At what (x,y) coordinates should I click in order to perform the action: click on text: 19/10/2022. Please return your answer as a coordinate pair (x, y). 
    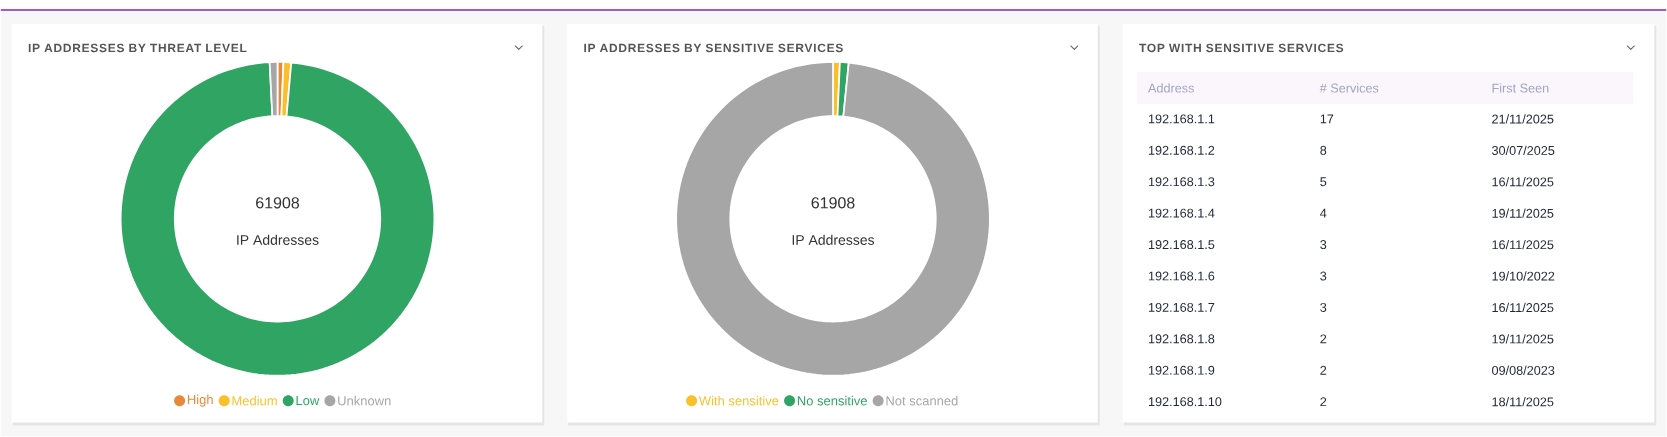
    Looking at the image, I should click on (1523, 276).